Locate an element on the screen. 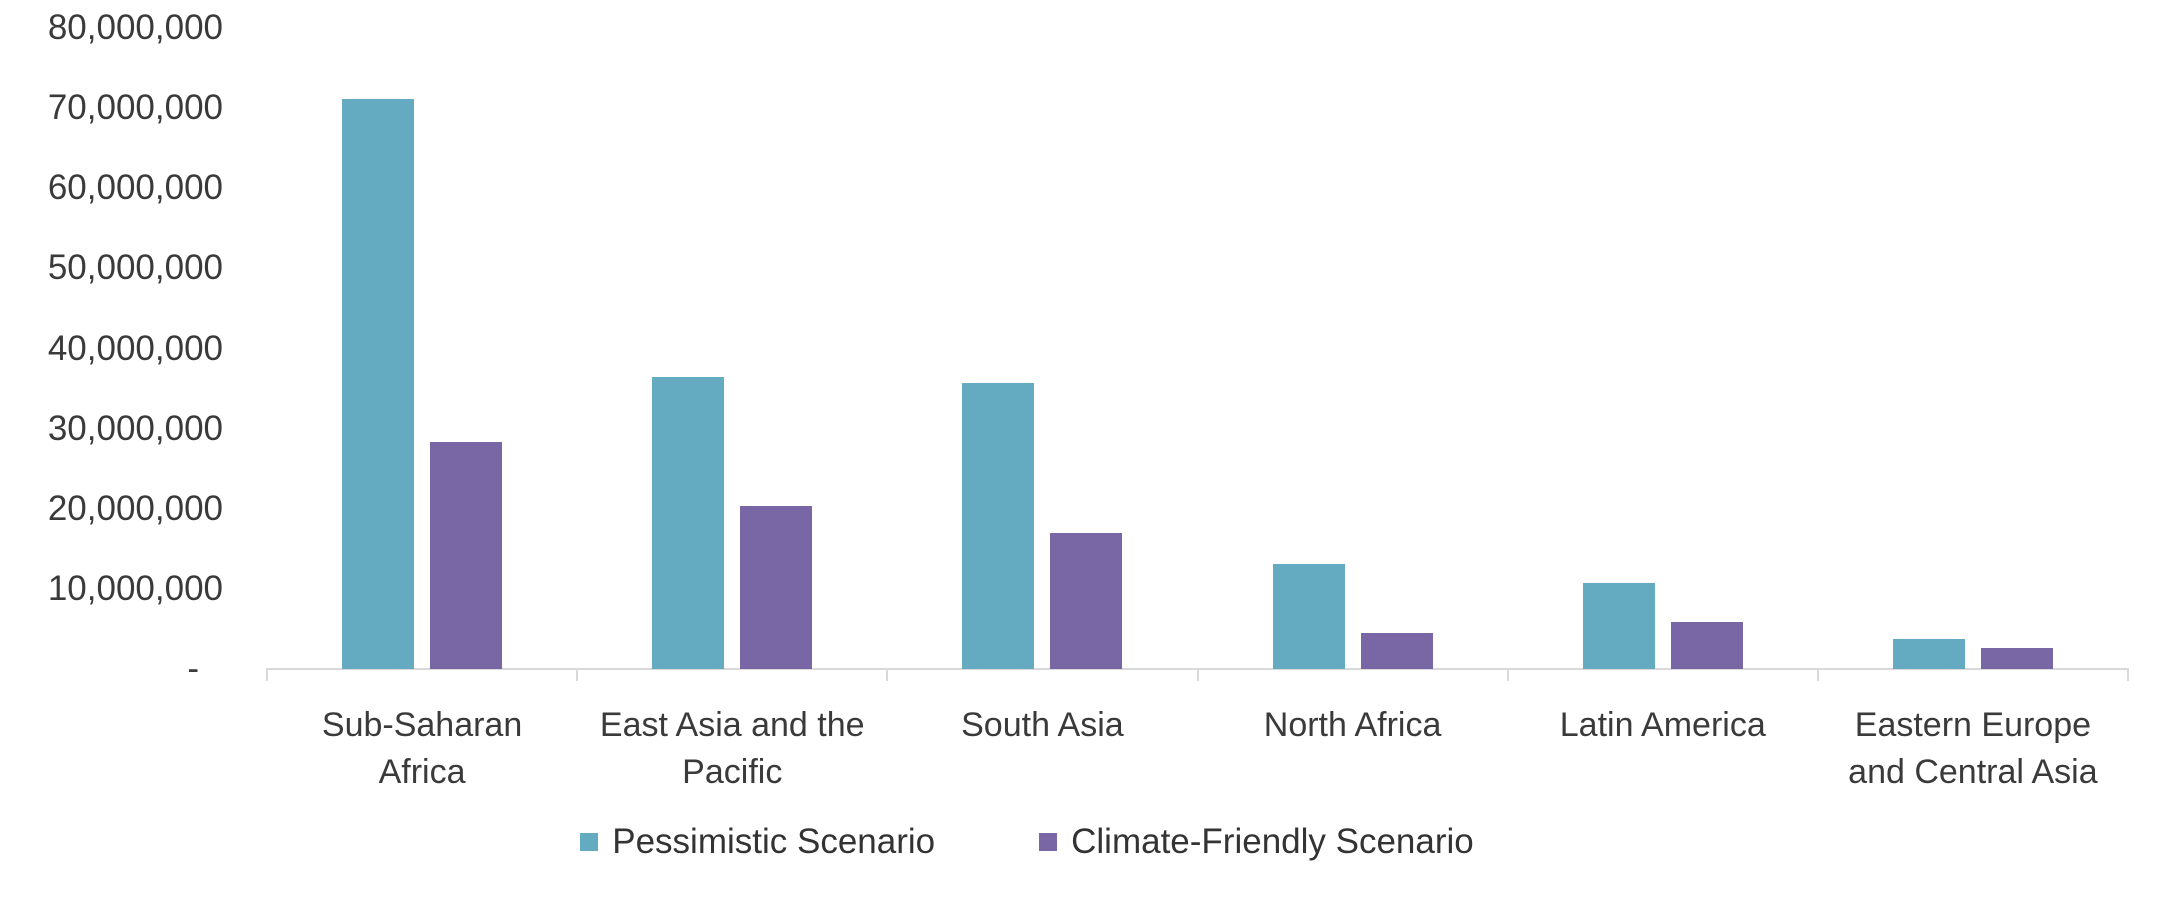 This screenshot has width=2158, height=900. y-tick-label-30-000-000: 30,000,000 is located at coordinates (135, 428).